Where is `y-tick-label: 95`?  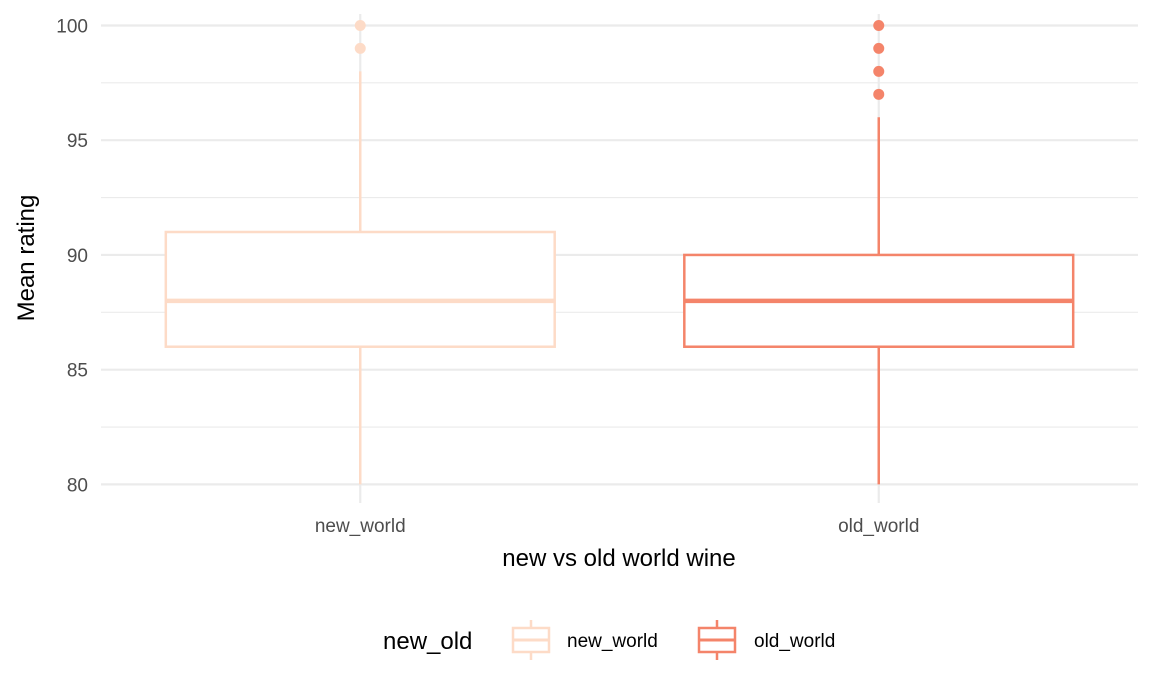 y-tick-label: 95 is located at coordinates (77, 141).